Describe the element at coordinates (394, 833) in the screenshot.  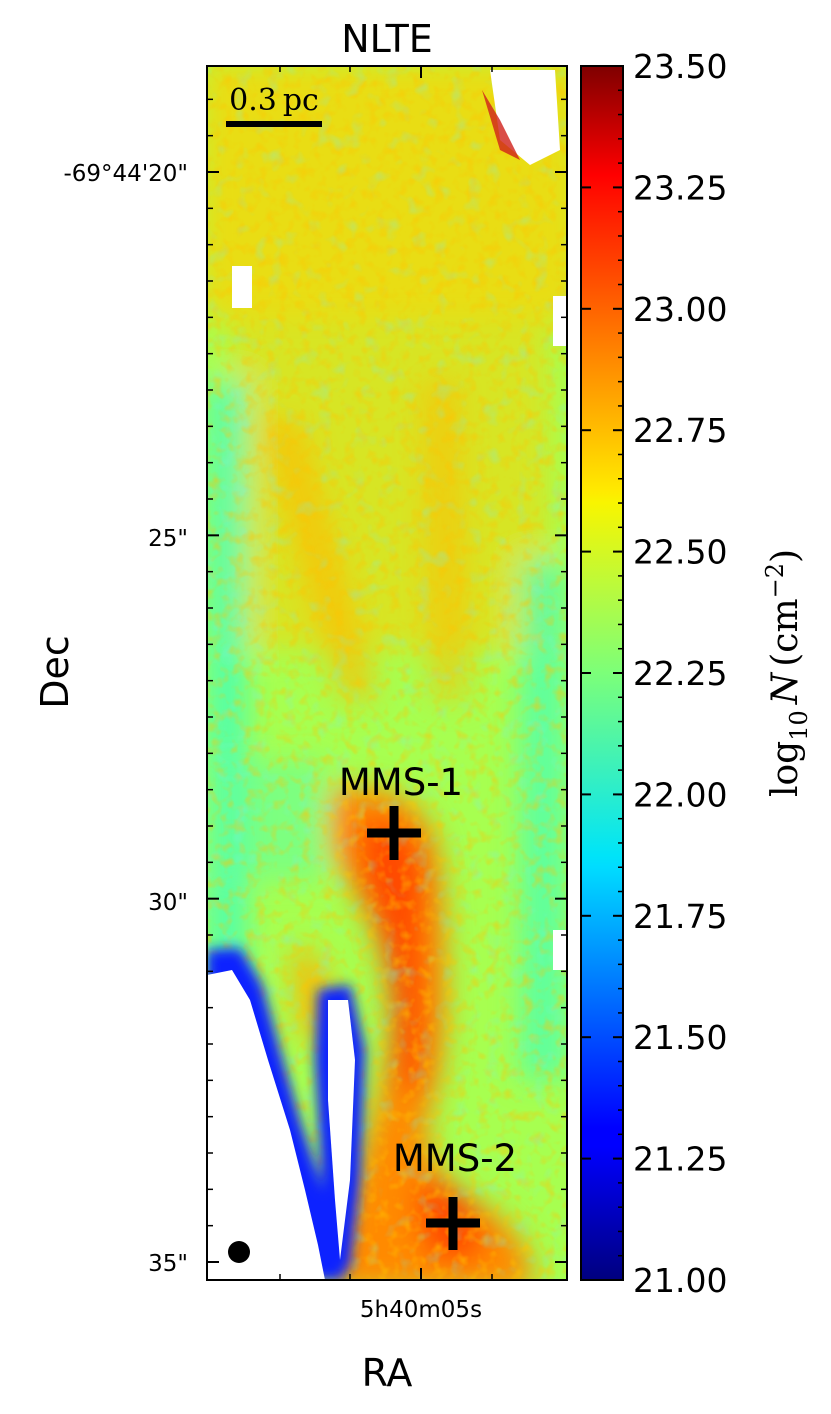
I see `source-marker-mms1` at that location.